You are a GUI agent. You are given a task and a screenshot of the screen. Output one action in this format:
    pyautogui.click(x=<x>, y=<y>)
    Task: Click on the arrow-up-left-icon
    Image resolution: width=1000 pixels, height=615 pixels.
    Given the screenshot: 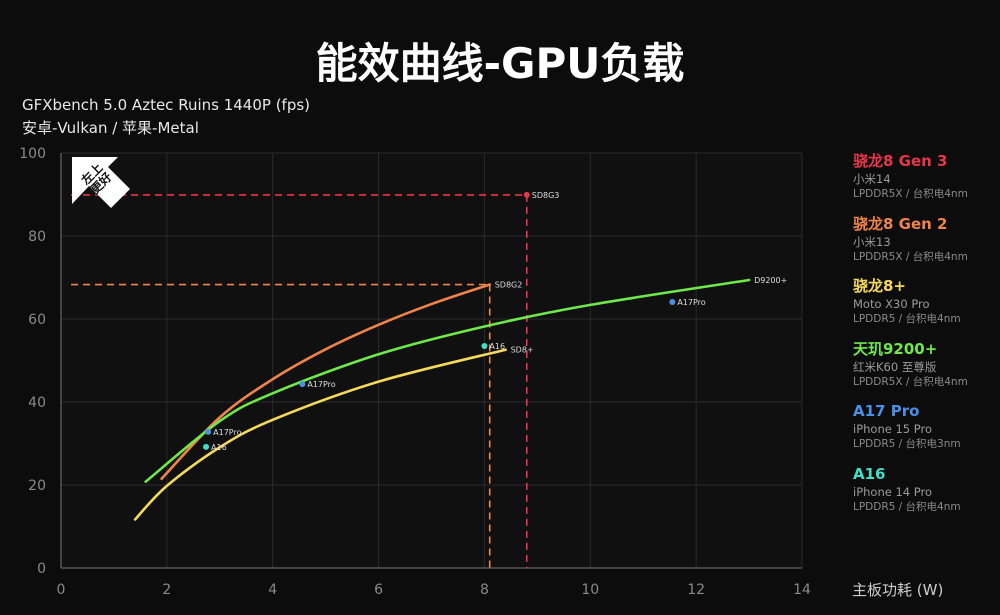 What is the action you would take?
    pyautogui.click(x=101, y=182)
    